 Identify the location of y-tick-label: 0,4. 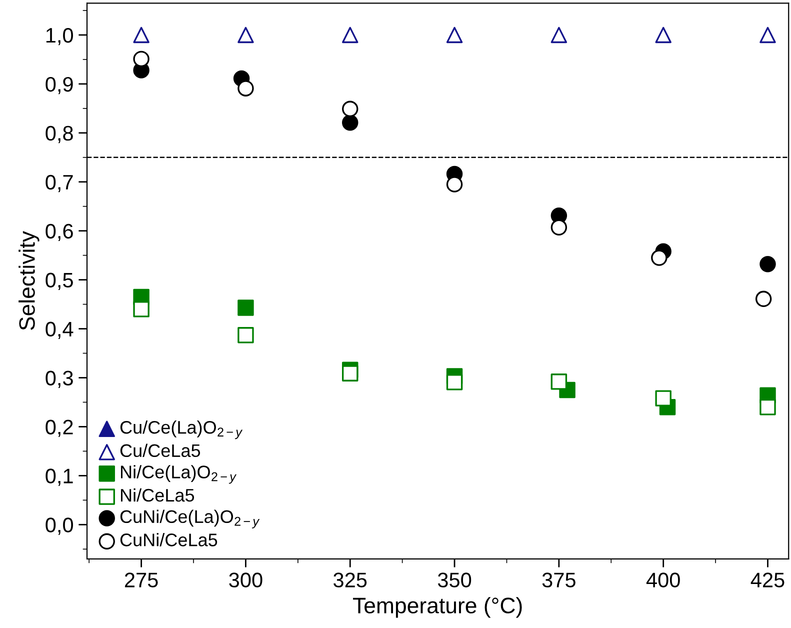
(60, 330).